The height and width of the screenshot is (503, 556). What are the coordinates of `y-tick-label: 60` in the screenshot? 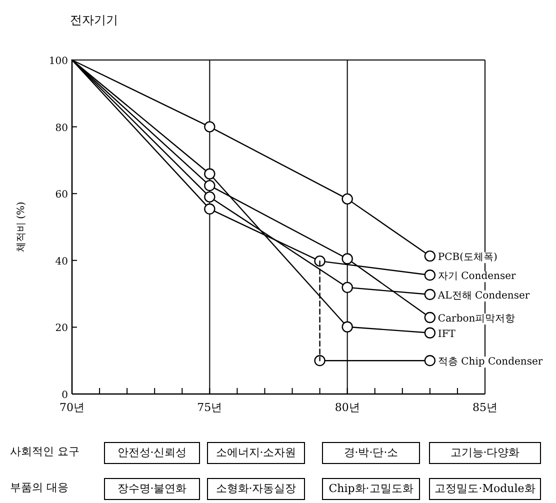 It's located at (61, 195).